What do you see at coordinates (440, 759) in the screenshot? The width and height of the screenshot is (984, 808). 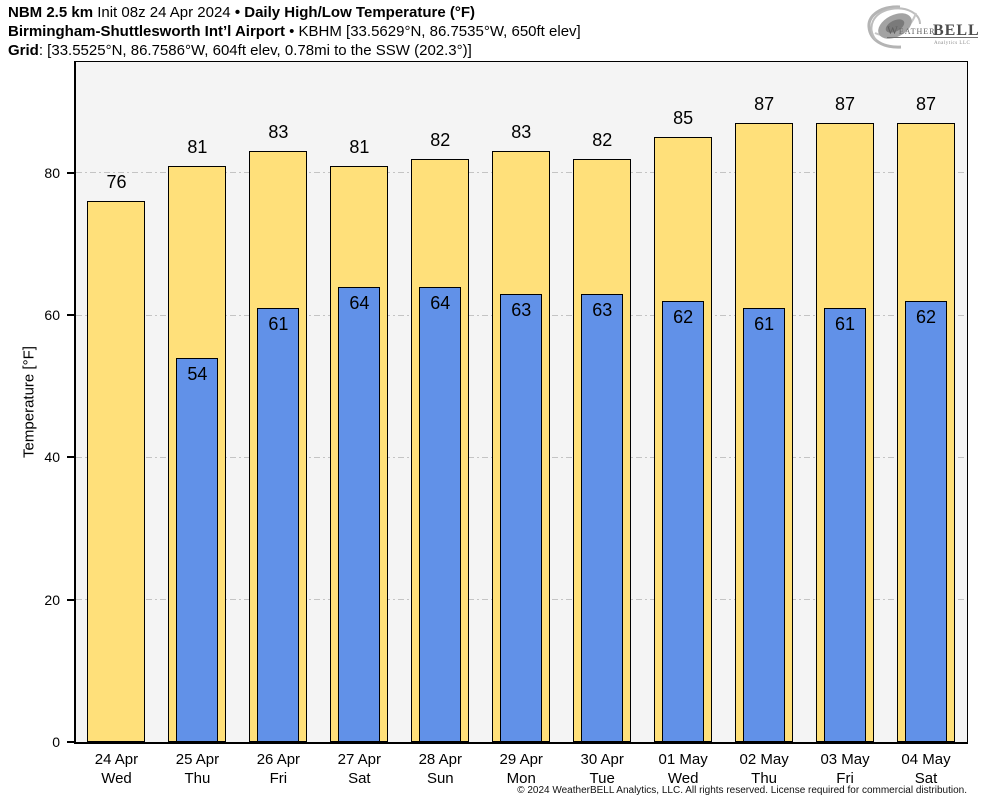 I see `x-axis-date: 28 Apr` at bounding box center [440, 759].